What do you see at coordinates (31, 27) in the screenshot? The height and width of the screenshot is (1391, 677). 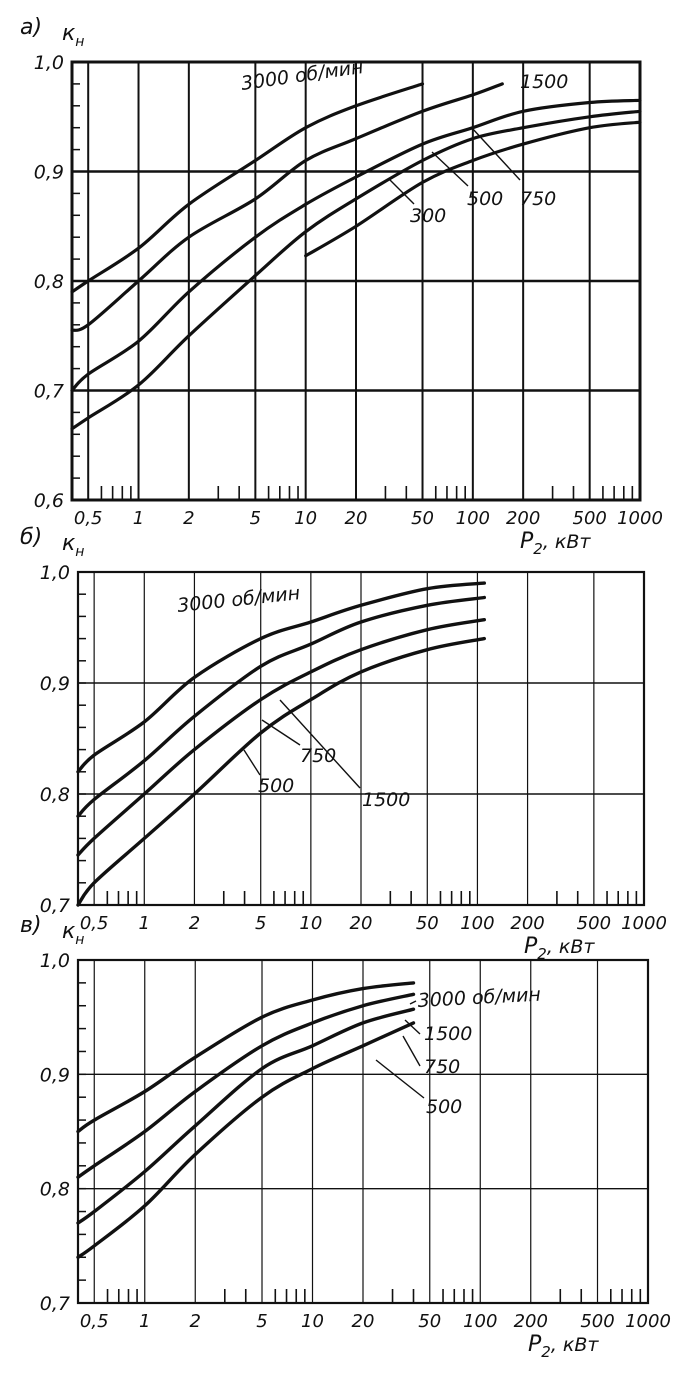 I see `panel-label: a)` at bounding box center [31, 27].